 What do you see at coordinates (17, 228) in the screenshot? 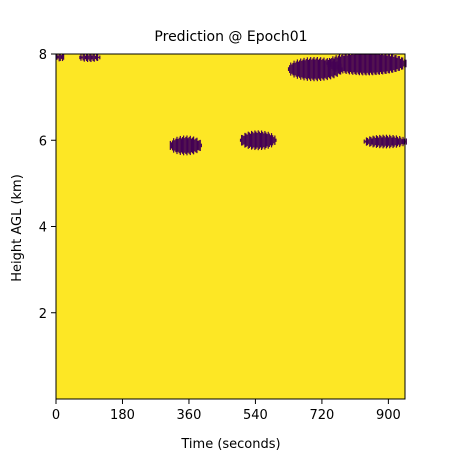
I see `y-axis-label: Height AGL (km)` at bounding box center [17, 228].